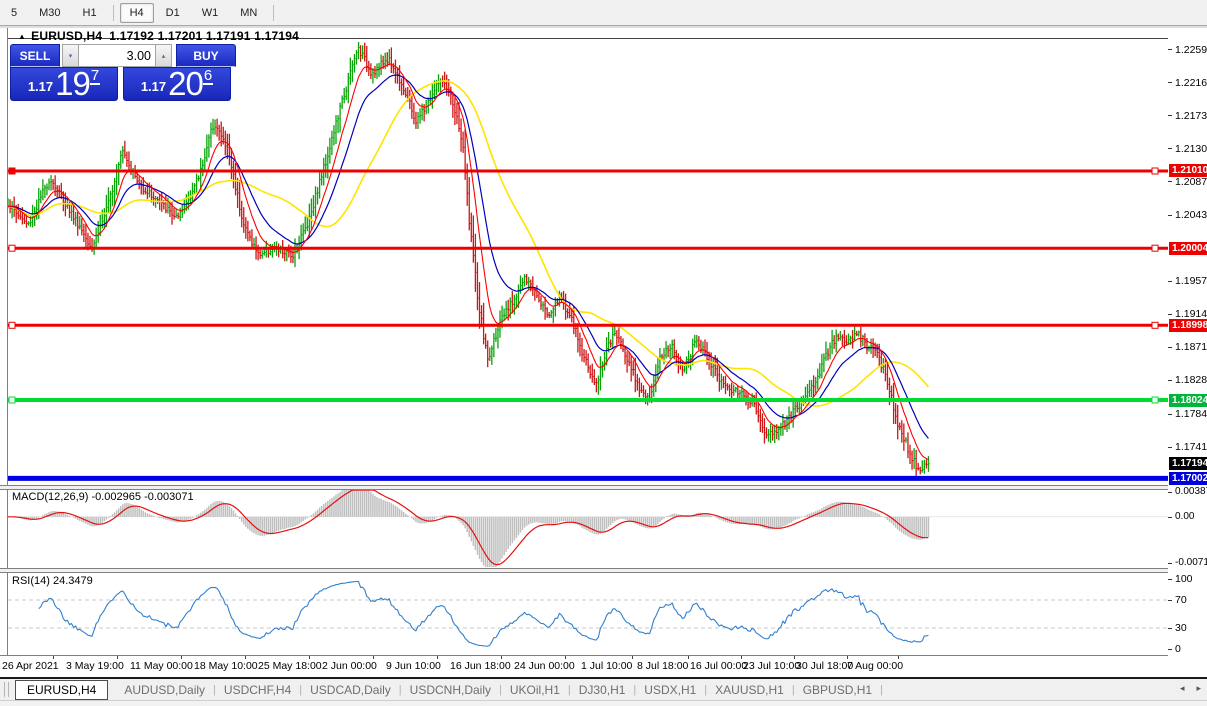  Describe the element at coordinates (50, 12) in the screenshot. I see `toolbar-button-m30: M30` at that location.